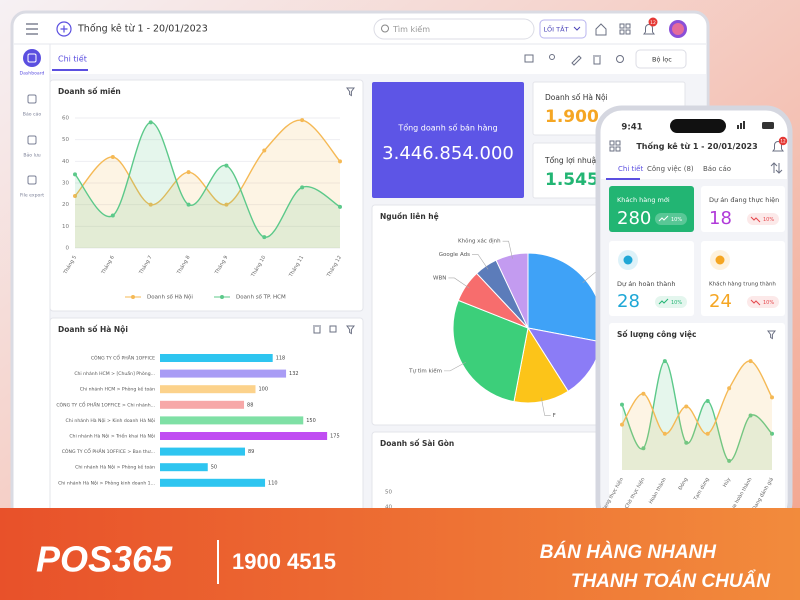 The width and height of the screenshot is (800, 600). What do you see at coordinates (634, 218) in the screenshot?
I see `card-value: 280` at bounding box center [634, 218].